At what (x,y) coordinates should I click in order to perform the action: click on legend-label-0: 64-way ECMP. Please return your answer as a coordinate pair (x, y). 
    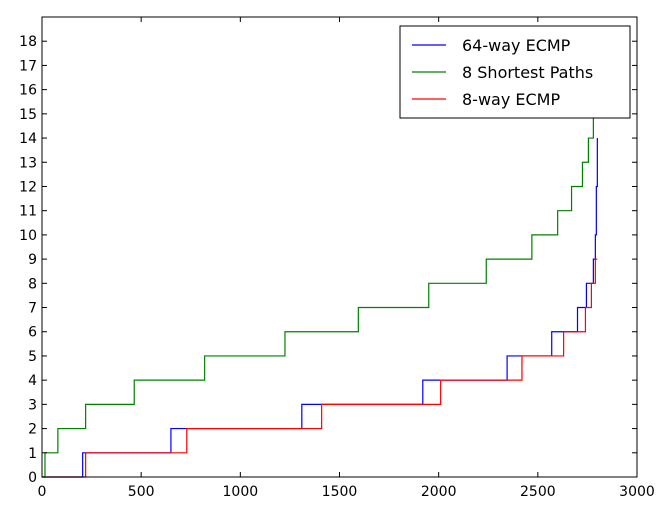
    Looking at the image, I should click on (516, 45).